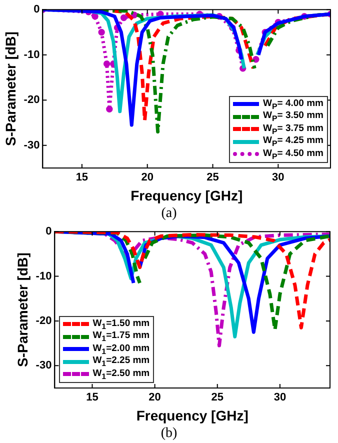 The width and height of the screenshot is (338, 443). Describe the element at coordinates (121, 361) in the screenshot. I see `legend-label: W$_{1}$=2.25 mm` at that location.